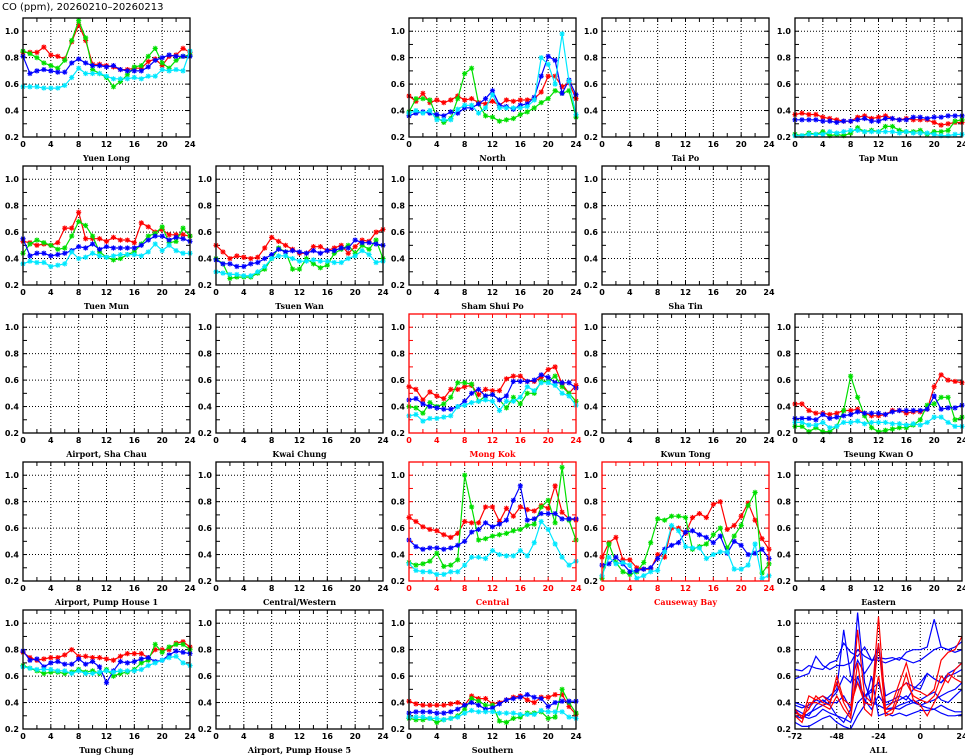  What do you see at coordinates (878, 702) in the screenshot?
I see `series-line-blue` at bounding box center [878, 702].